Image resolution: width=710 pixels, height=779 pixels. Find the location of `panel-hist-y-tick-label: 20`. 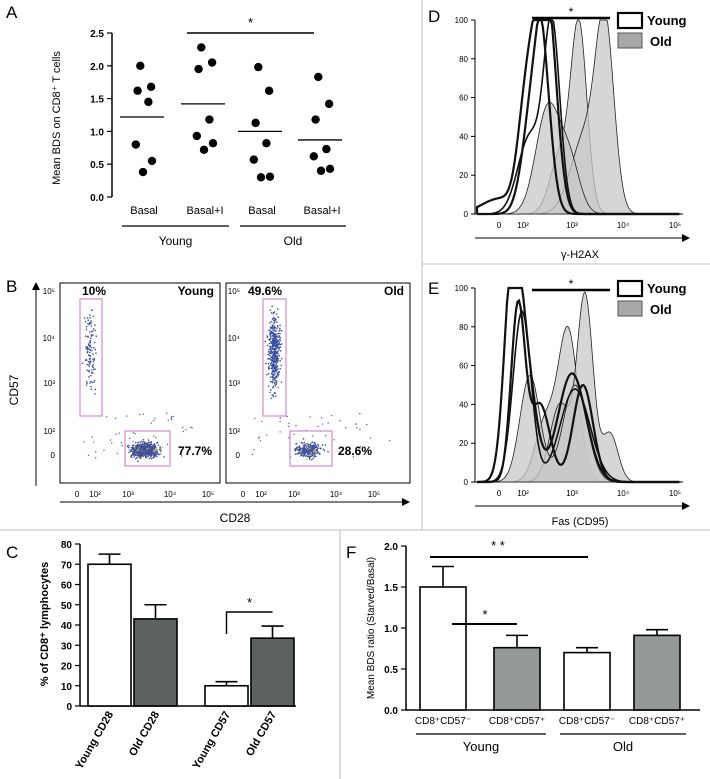

panel-hist-y-tick-label: 20 is located at coordinates (463, 175).